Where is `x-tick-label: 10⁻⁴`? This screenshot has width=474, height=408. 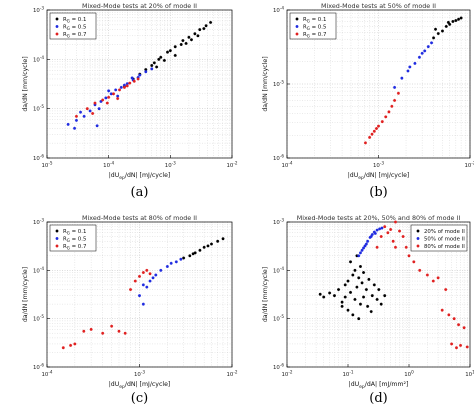
x-tick-label: 10⁻⁴ is located at coordinates (286, 165).